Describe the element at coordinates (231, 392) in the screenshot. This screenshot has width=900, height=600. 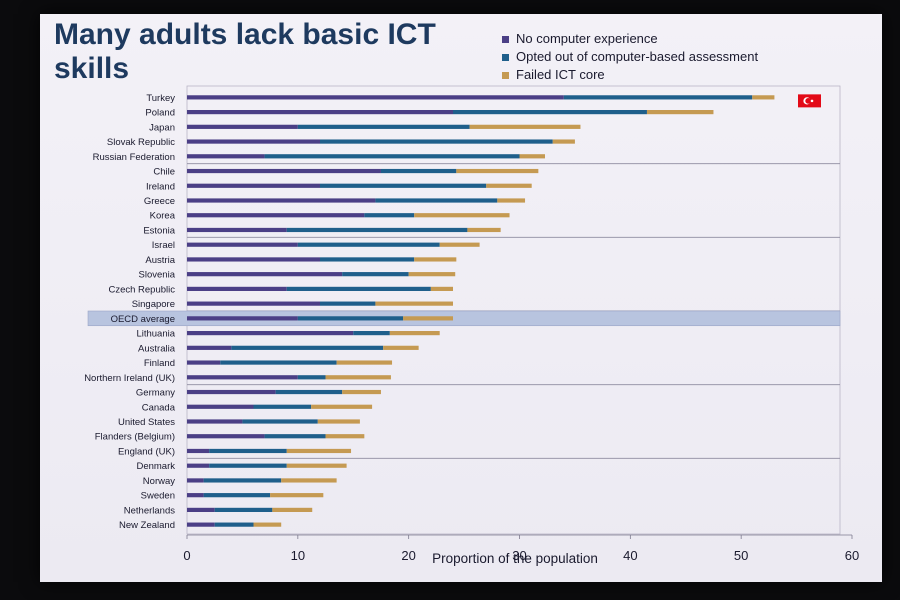
I see `bar-segment-germany-s1` at that location.